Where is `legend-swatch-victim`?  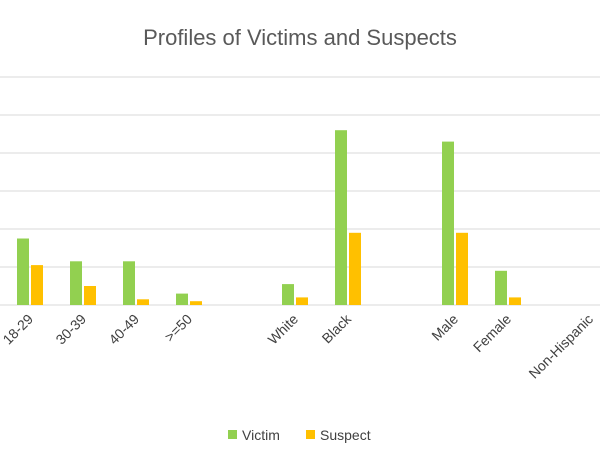
legend-swatch-victim is located at coordinates (232, 434).